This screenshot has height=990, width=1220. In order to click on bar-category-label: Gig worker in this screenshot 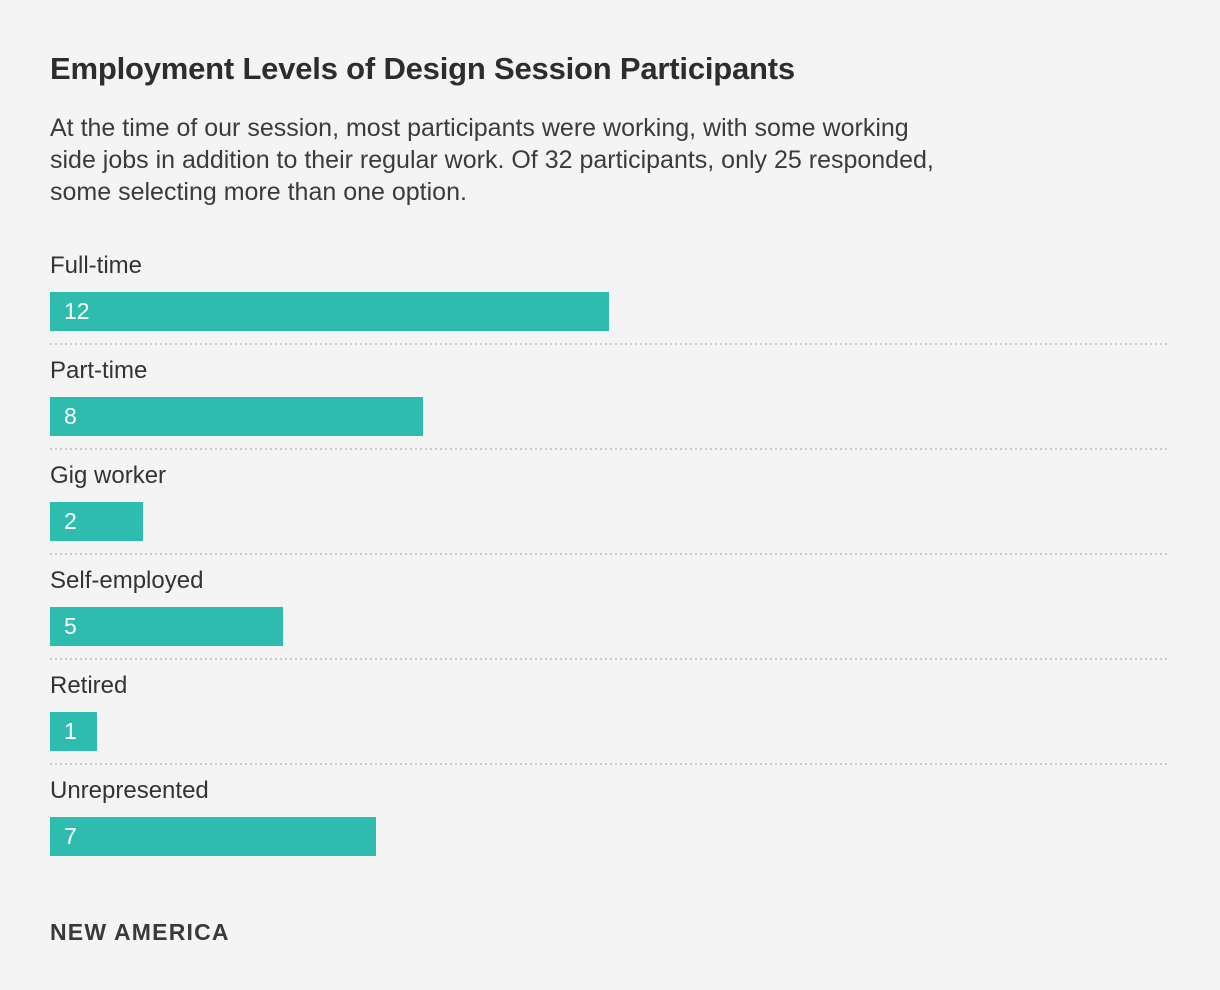, I will do `click(108, 476)`.